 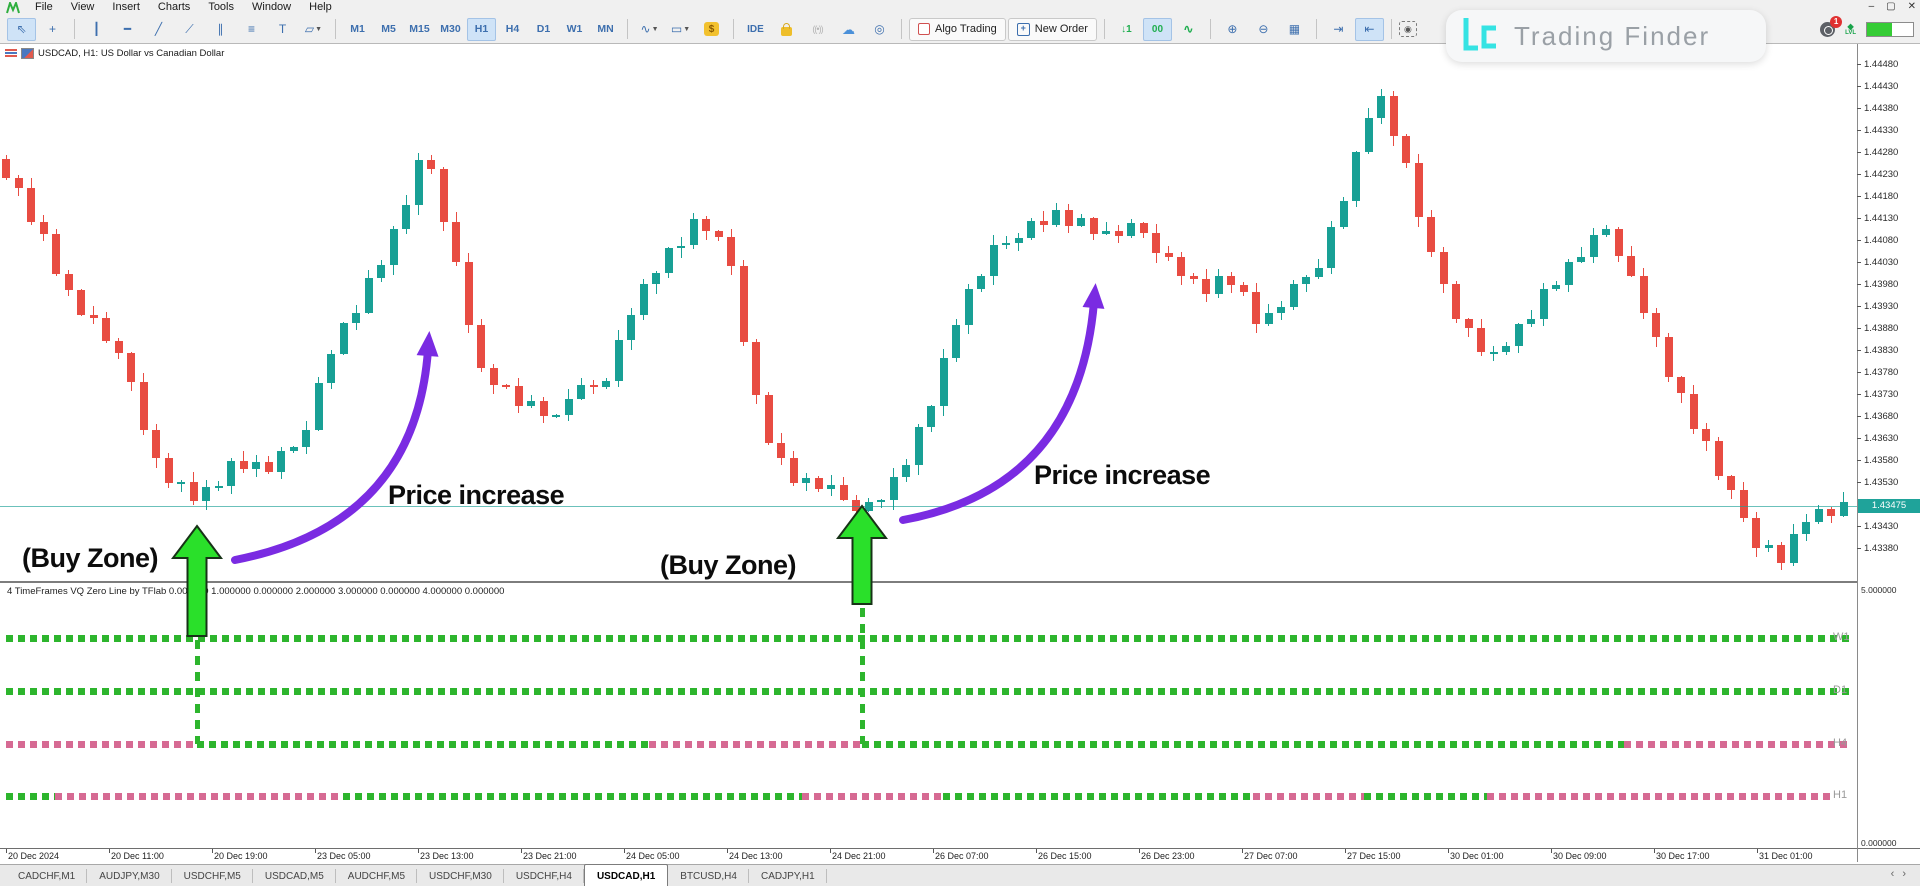 I want to click on market-lock-icon, so click(x=786, y=29).